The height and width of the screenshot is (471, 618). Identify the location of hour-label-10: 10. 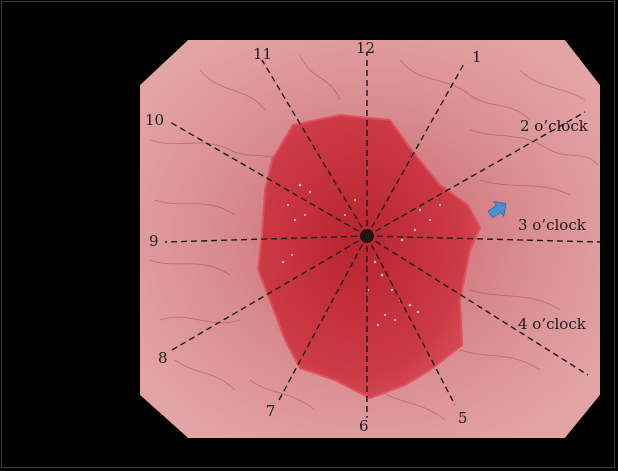
(154, 120).